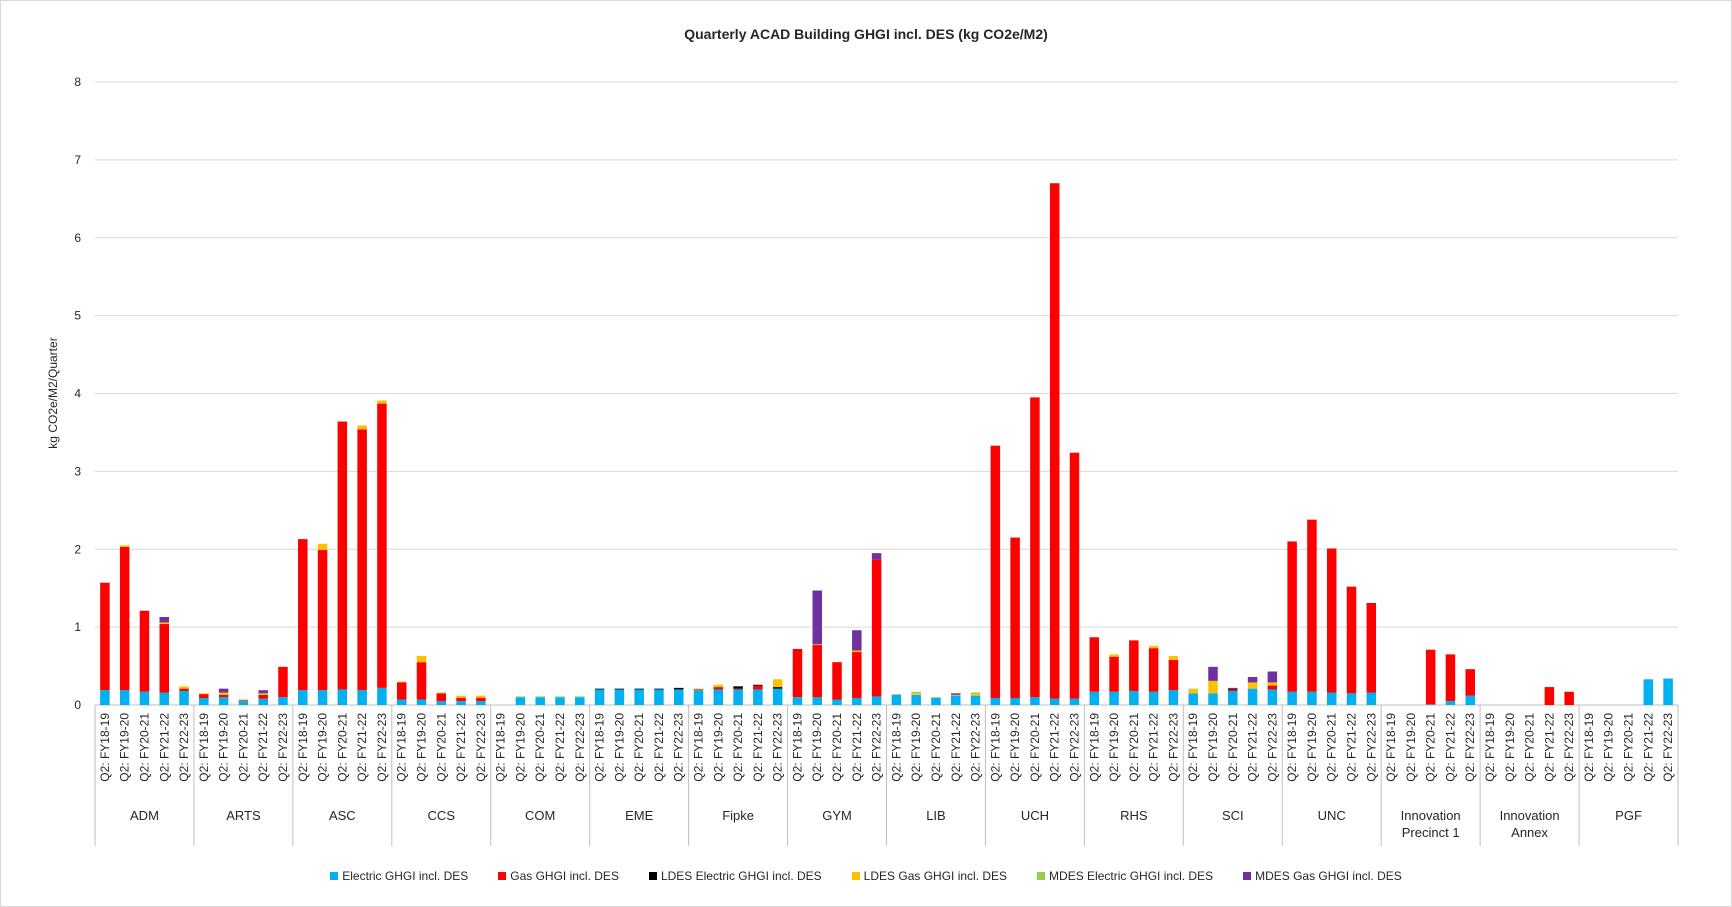 Image resolution: width=1732 pixels, height=907 pixels. Describe the element at coordinates (77, 394) in the screenshot. I see `y-tick-label: 4` at that location.